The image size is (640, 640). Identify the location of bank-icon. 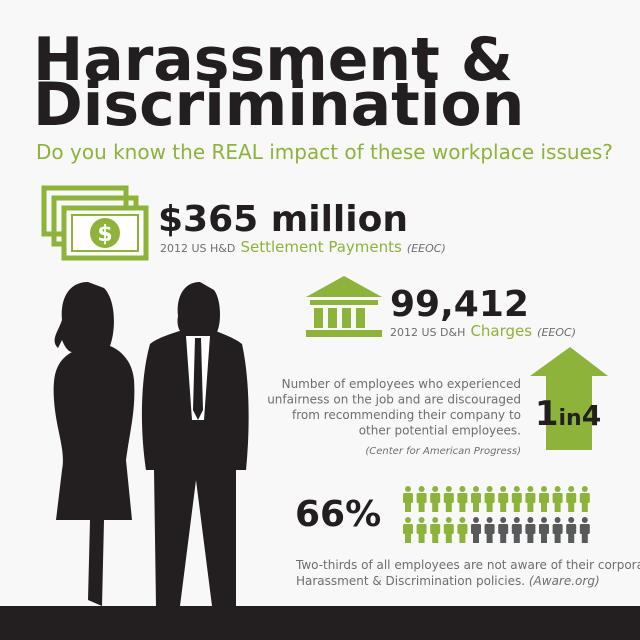
(344, 306).